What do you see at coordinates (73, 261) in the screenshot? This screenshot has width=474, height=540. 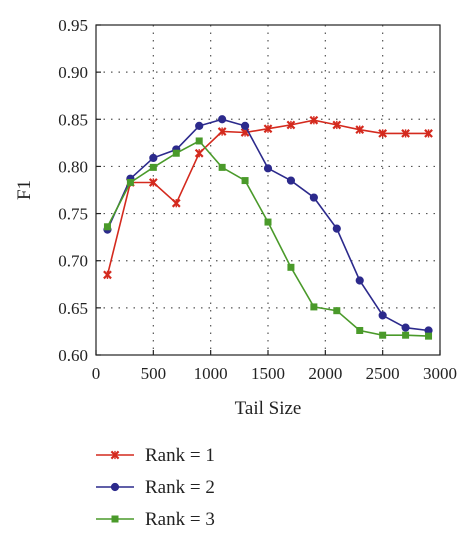 I see `y-tick-label: 0.70` at bounding box center [73, 261].